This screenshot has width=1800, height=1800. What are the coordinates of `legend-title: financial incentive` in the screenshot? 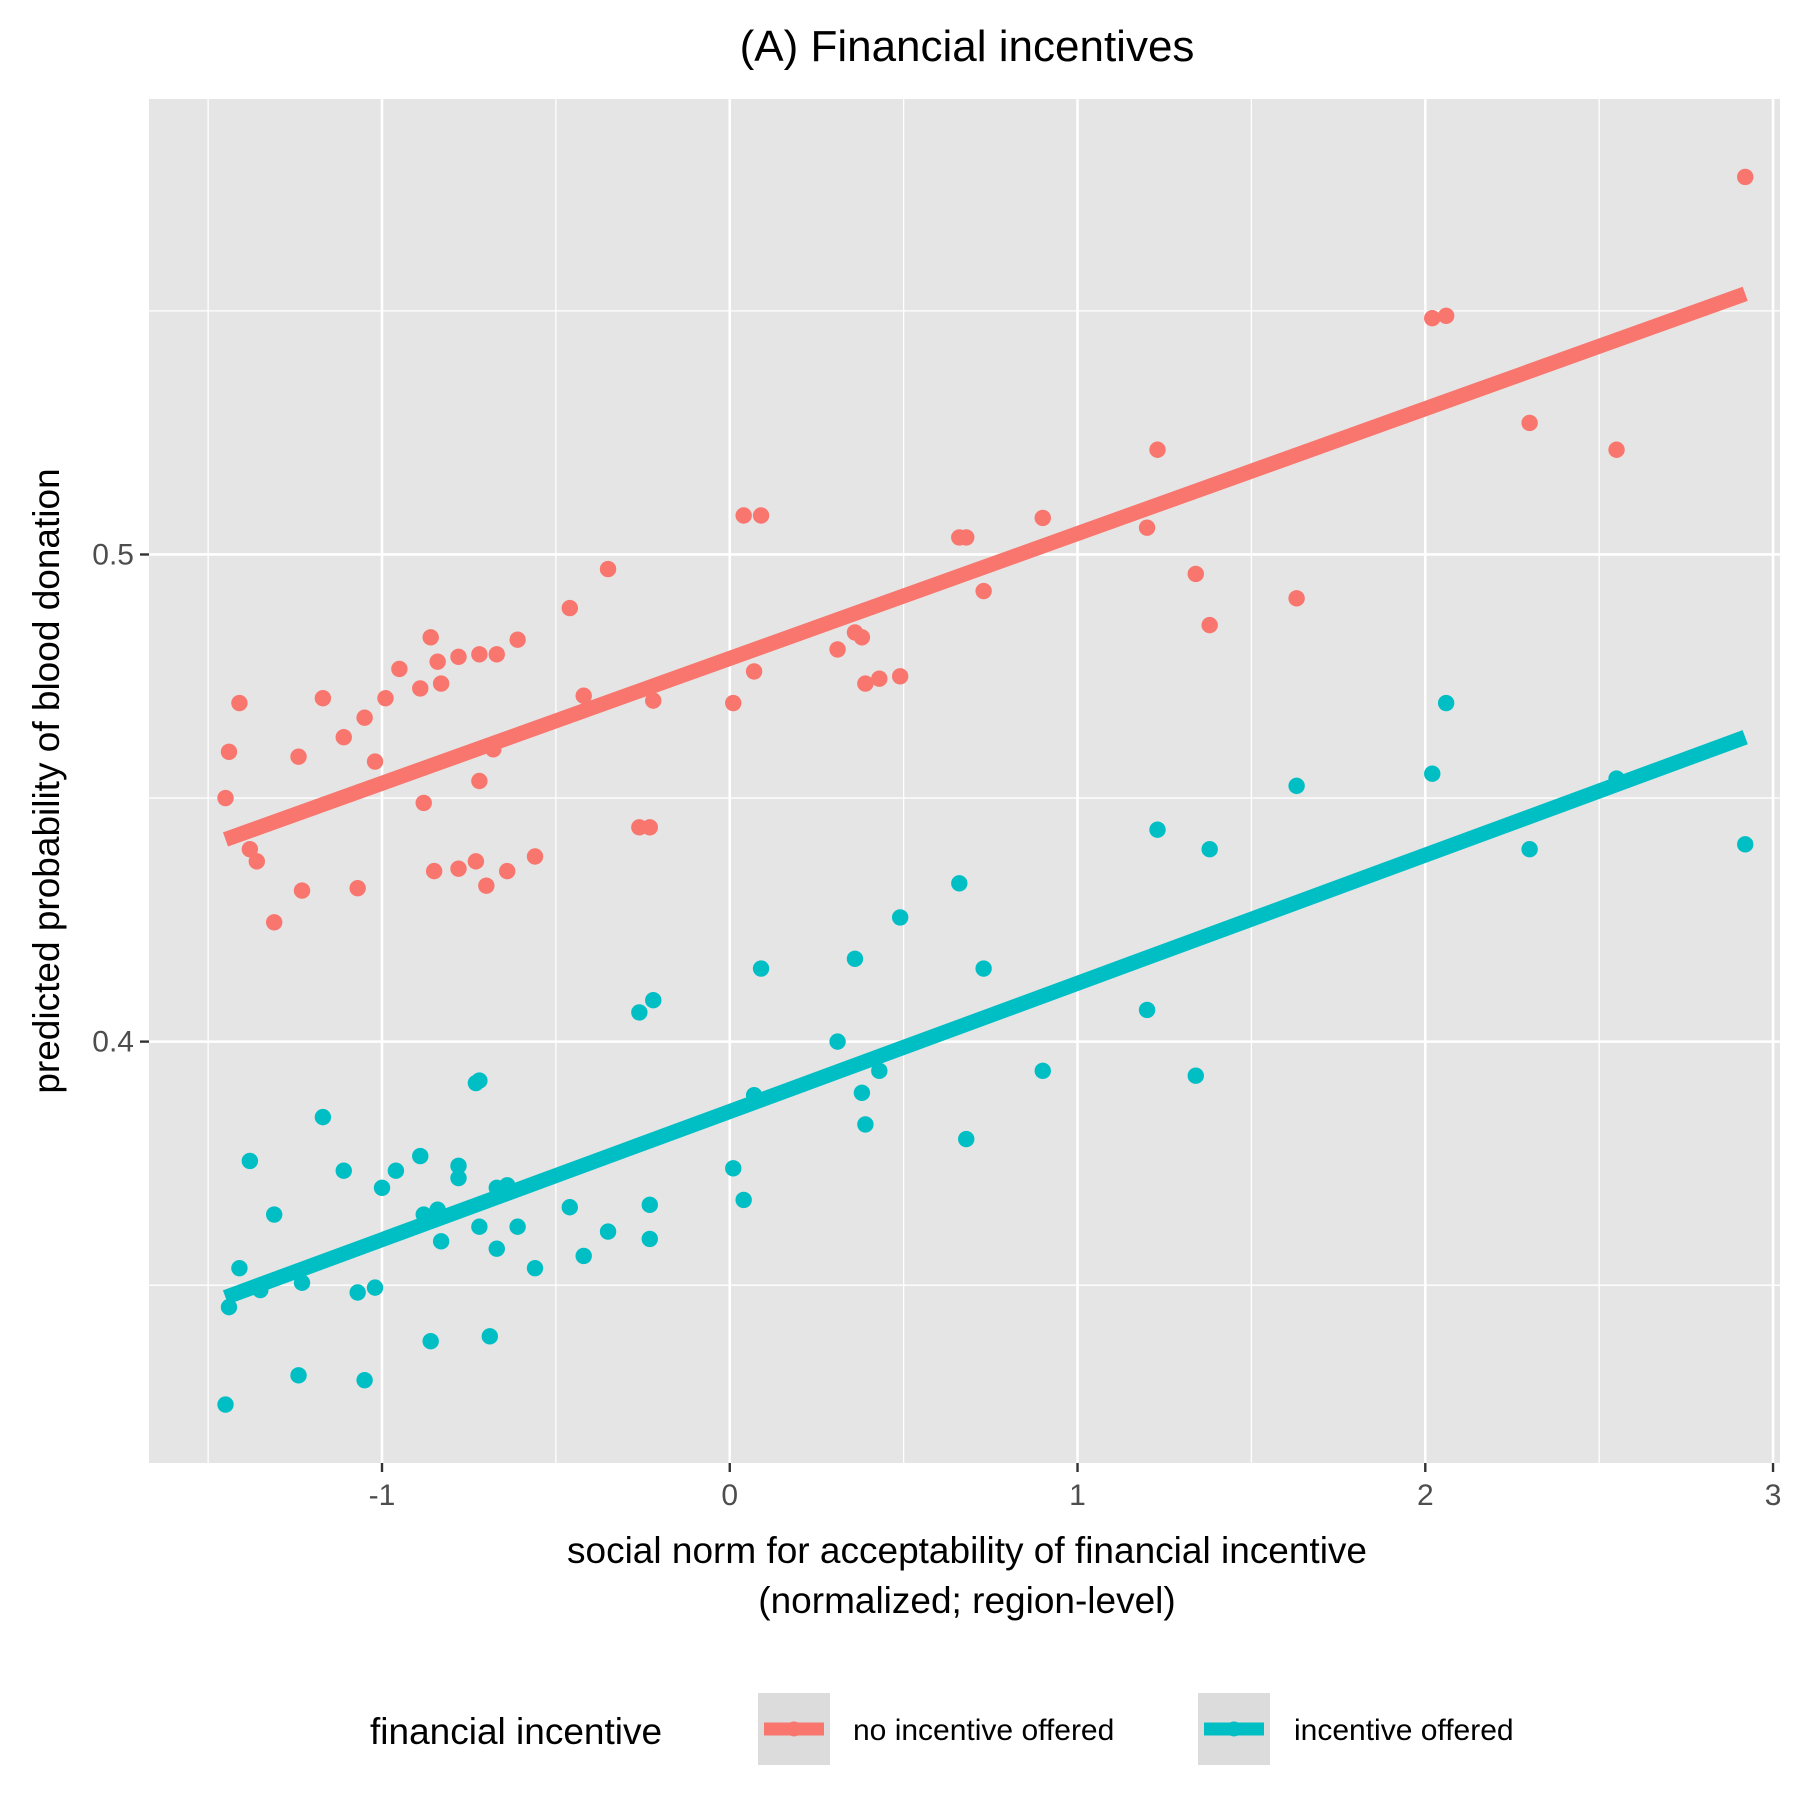 It's located at (516, 1731).